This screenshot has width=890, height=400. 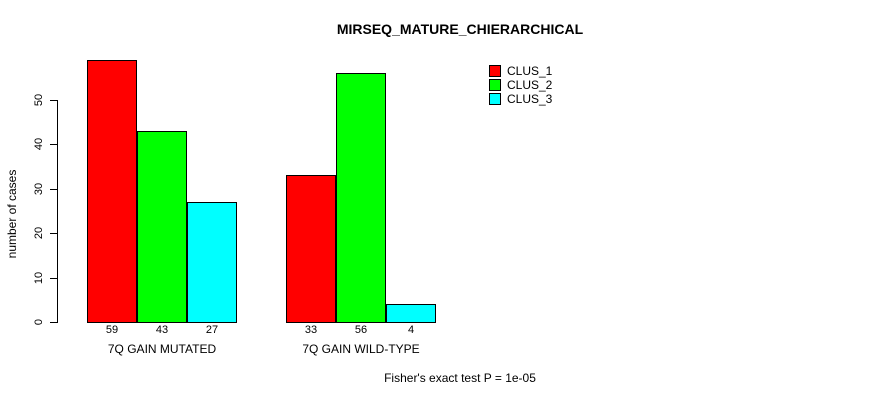 I want to click on y-axis-tick-label: 30, so click(x=39, y=188).